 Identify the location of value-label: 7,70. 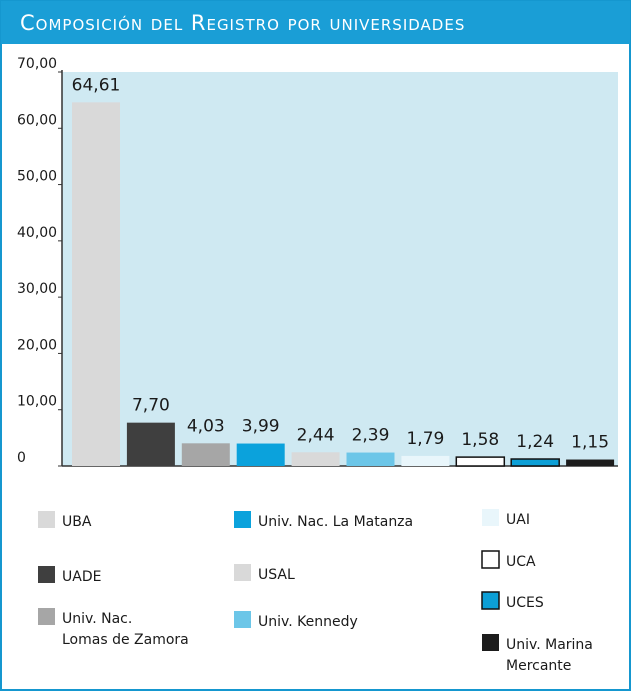
(151, 406).